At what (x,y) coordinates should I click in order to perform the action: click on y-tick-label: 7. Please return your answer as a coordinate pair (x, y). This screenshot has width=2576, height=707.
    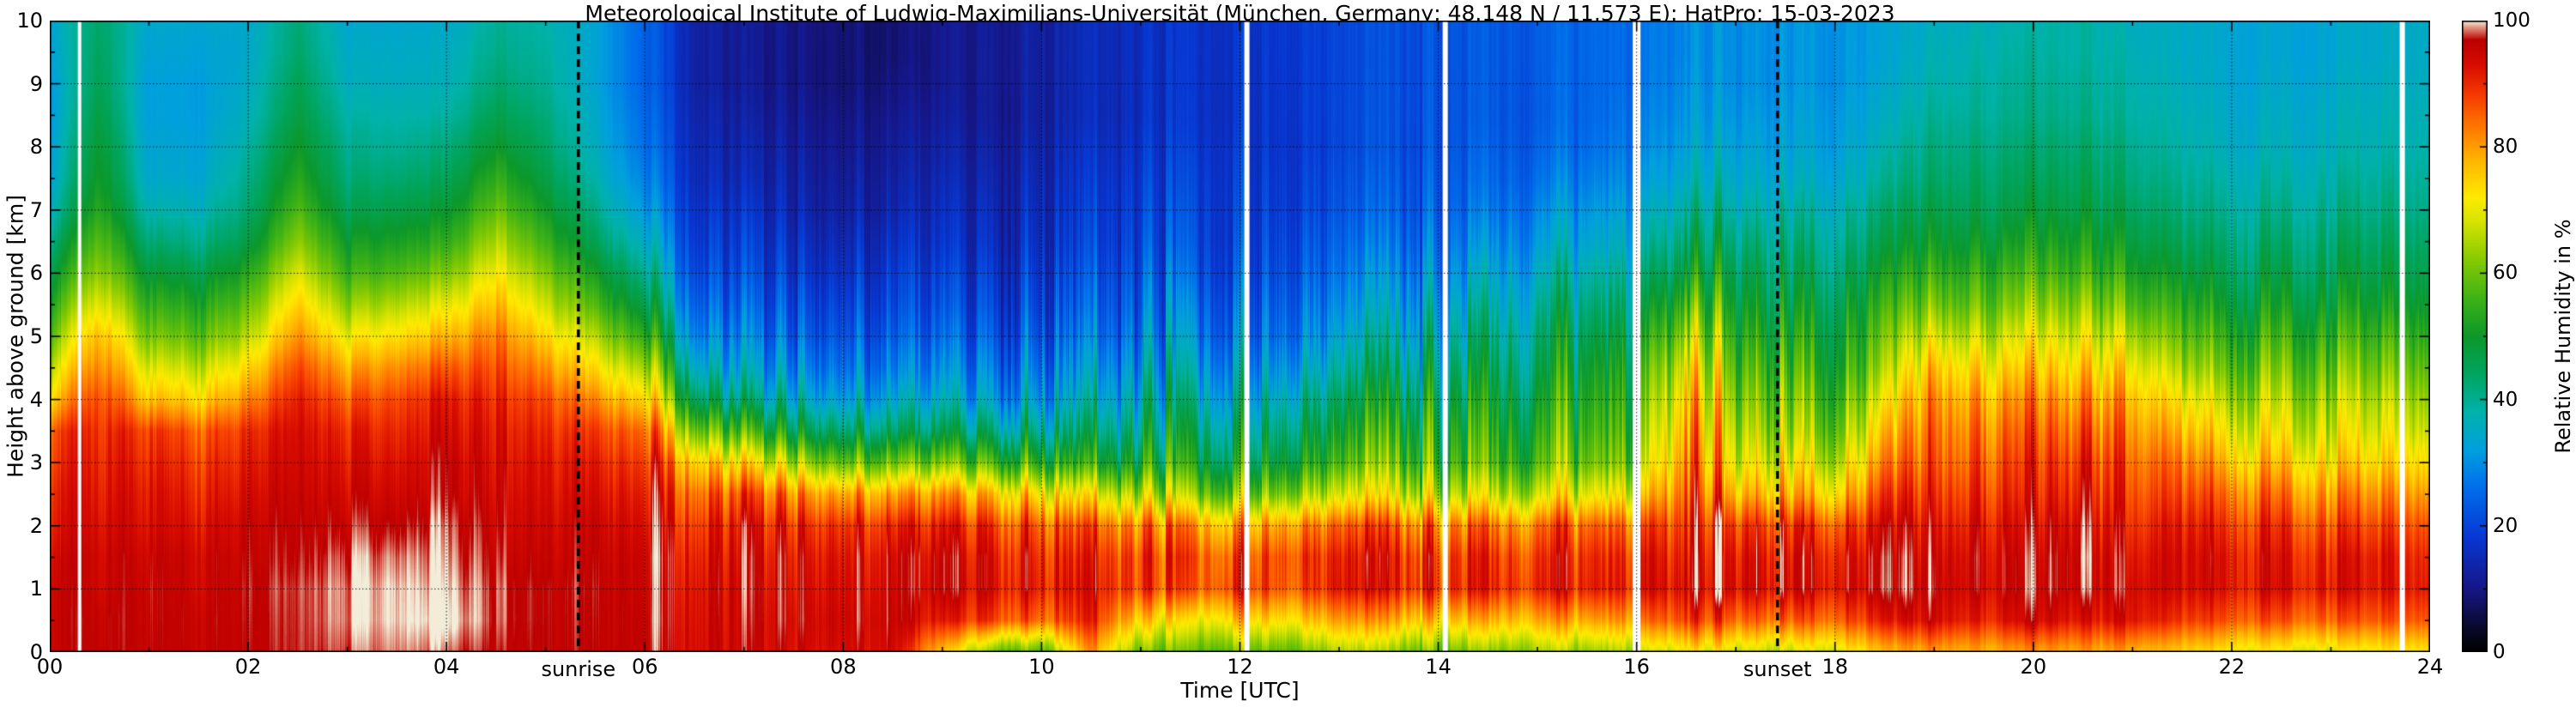
    Looking at the image, I should click on (36, 210).